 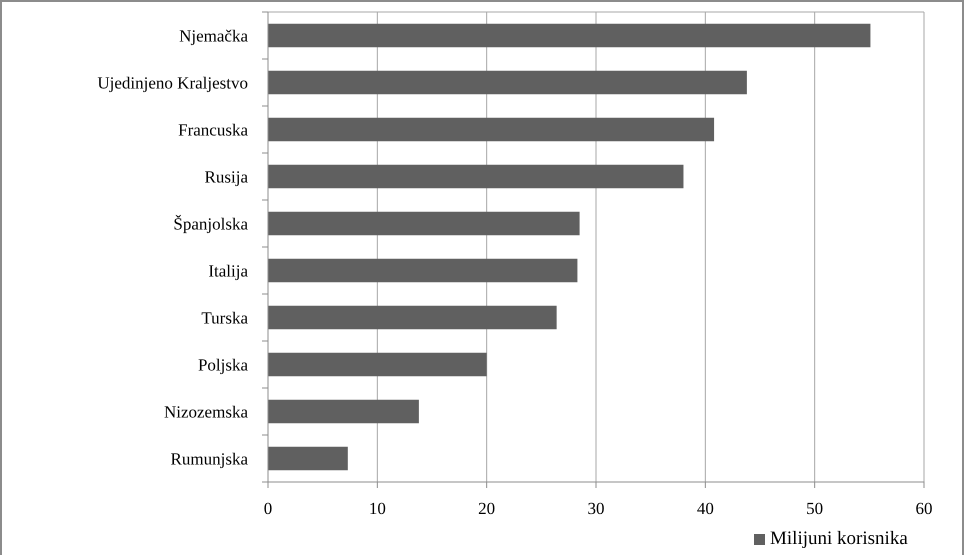 I want to click on y-tick-label: Španjolska, so click(x=210, y=224).